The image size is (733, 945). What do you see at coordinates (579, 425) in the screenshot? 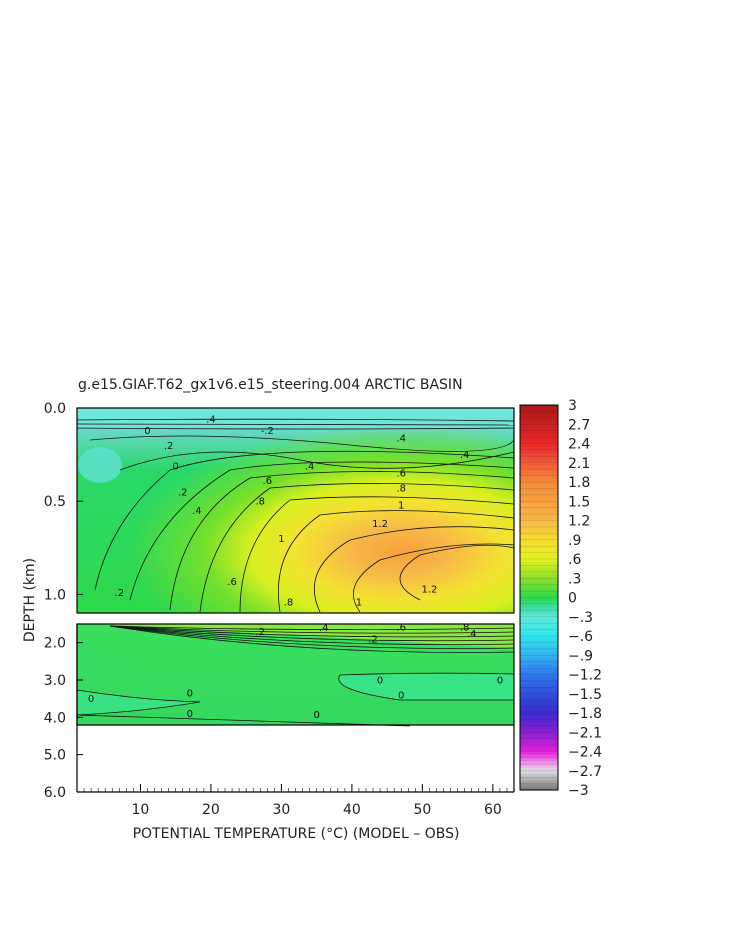
I see `colorbar-label: 2.7` at bounding box center [579, 425].